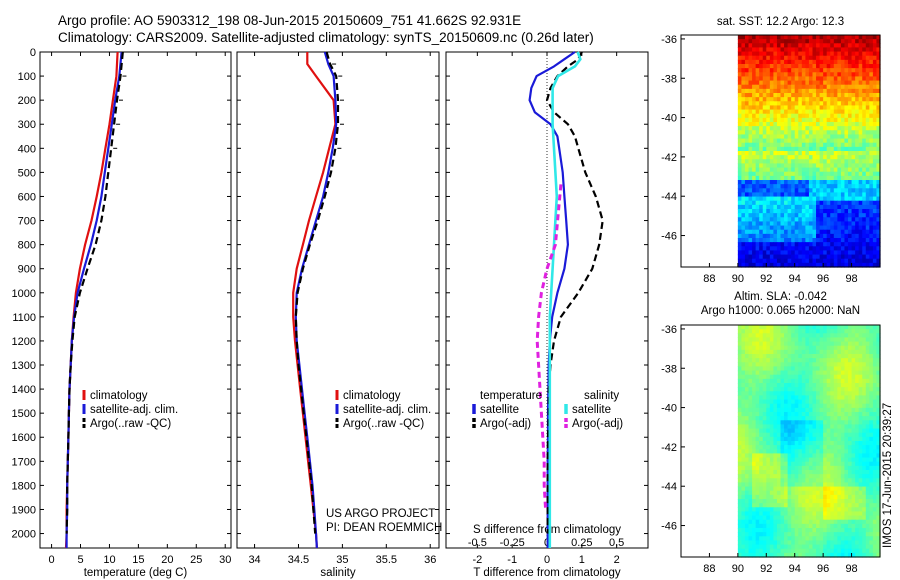 The height and width of the screenshot is (580, 900). Describe the element at coordinates (669, 527) in the screenshot. I see `map-y-tick-label: -46` at that location.